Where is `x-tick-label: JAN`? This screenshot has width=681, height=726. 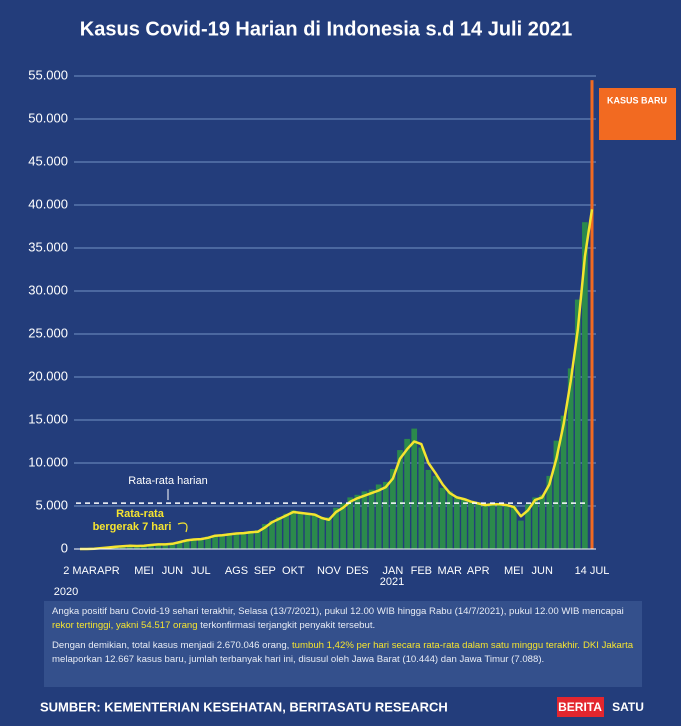
x-tick-label: JAN is located at coordinates (392, 571).